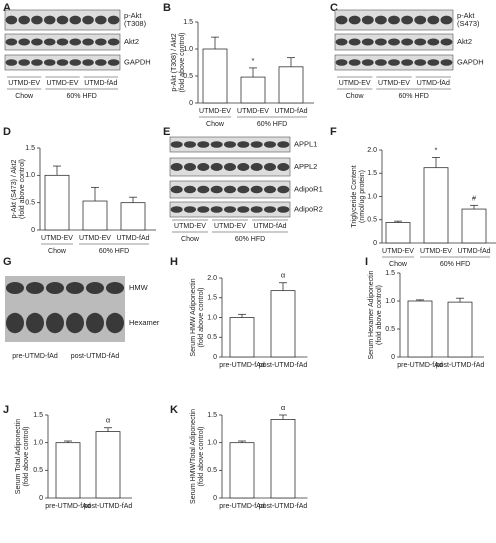  What do you see at coordinates (174, 410) in the screenshot?
I see `panel-letter: K` at bounding box center [174, 410].